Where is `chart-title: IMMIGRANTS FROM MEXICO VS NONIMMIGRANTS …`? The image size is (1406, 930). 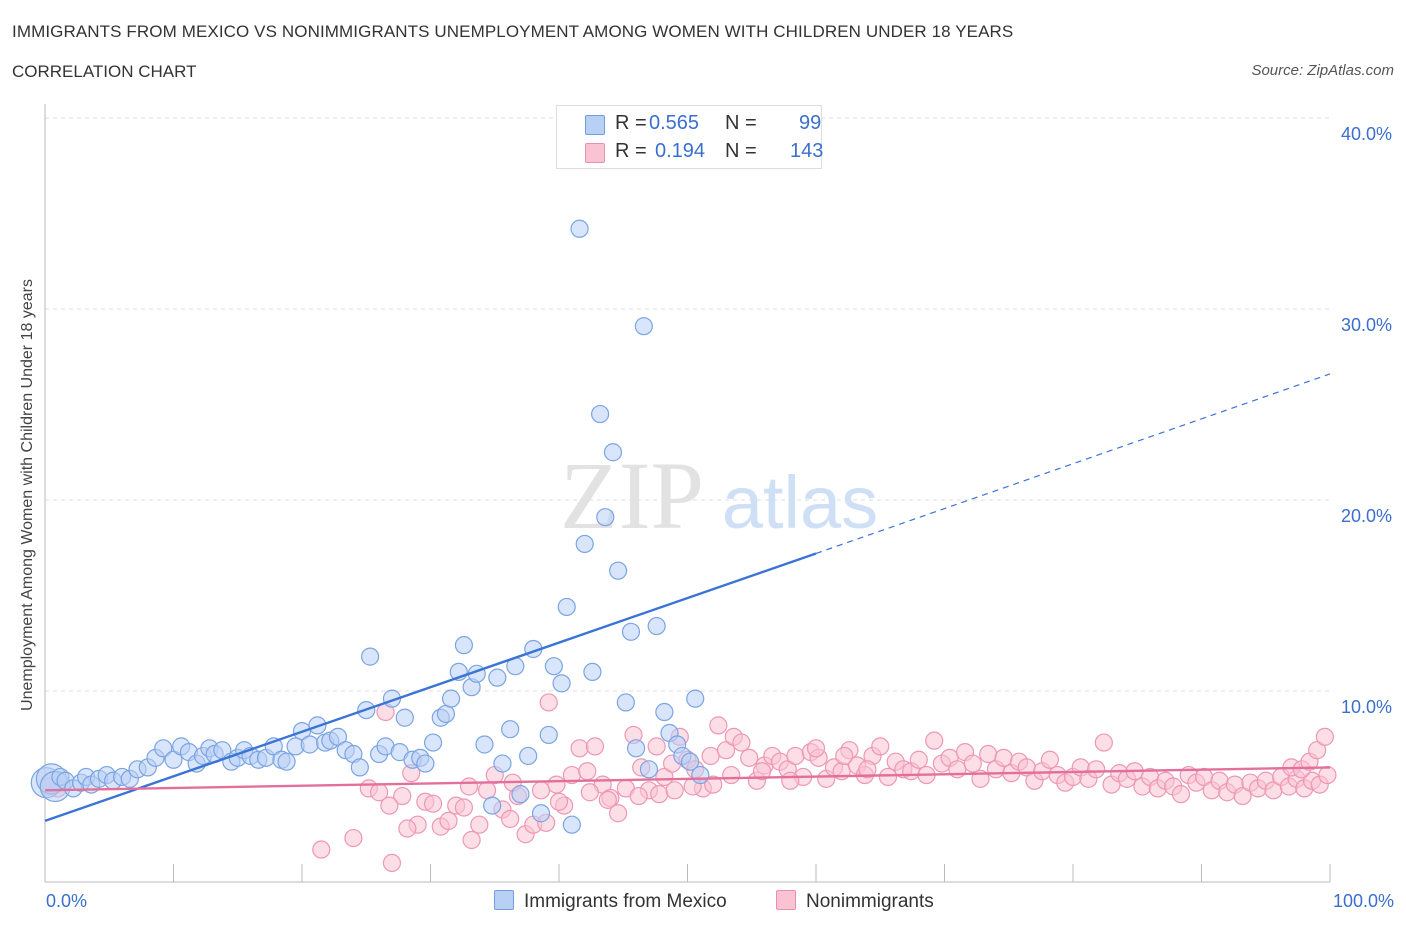 chart-title: IMMIGRANTS FROM MEXICO VS NONIMMIGRANTS … is located at coordinates (513, 31).